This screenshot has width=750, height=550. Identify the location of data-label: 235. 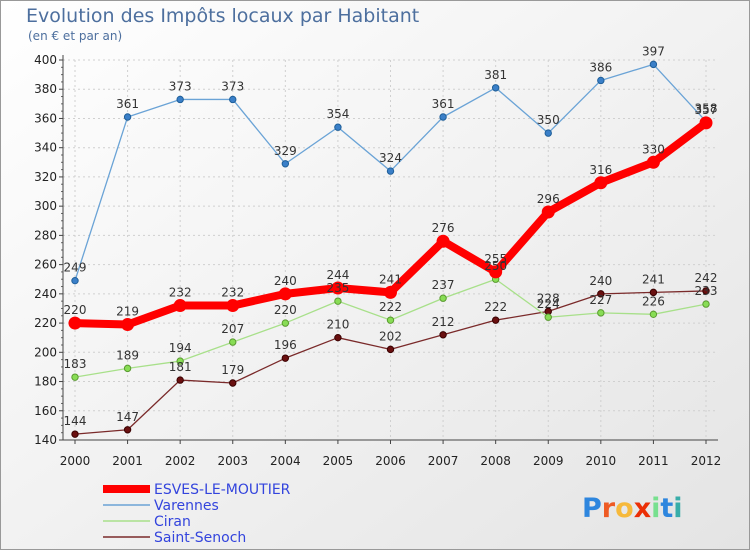
(337, 288).